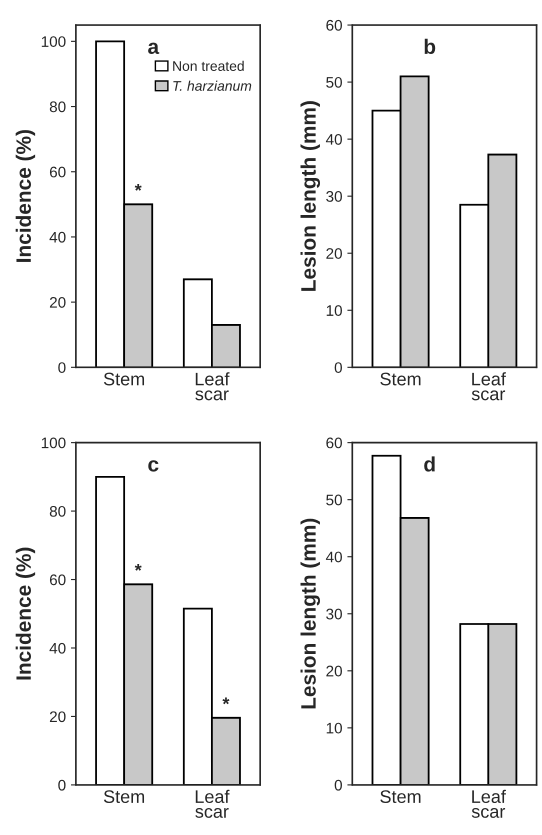 Image resolution: width=542 pixels, height=835 pixels. Describe the element at coordinates (429, 464) in the screenshot. I see `text: d` at that location.